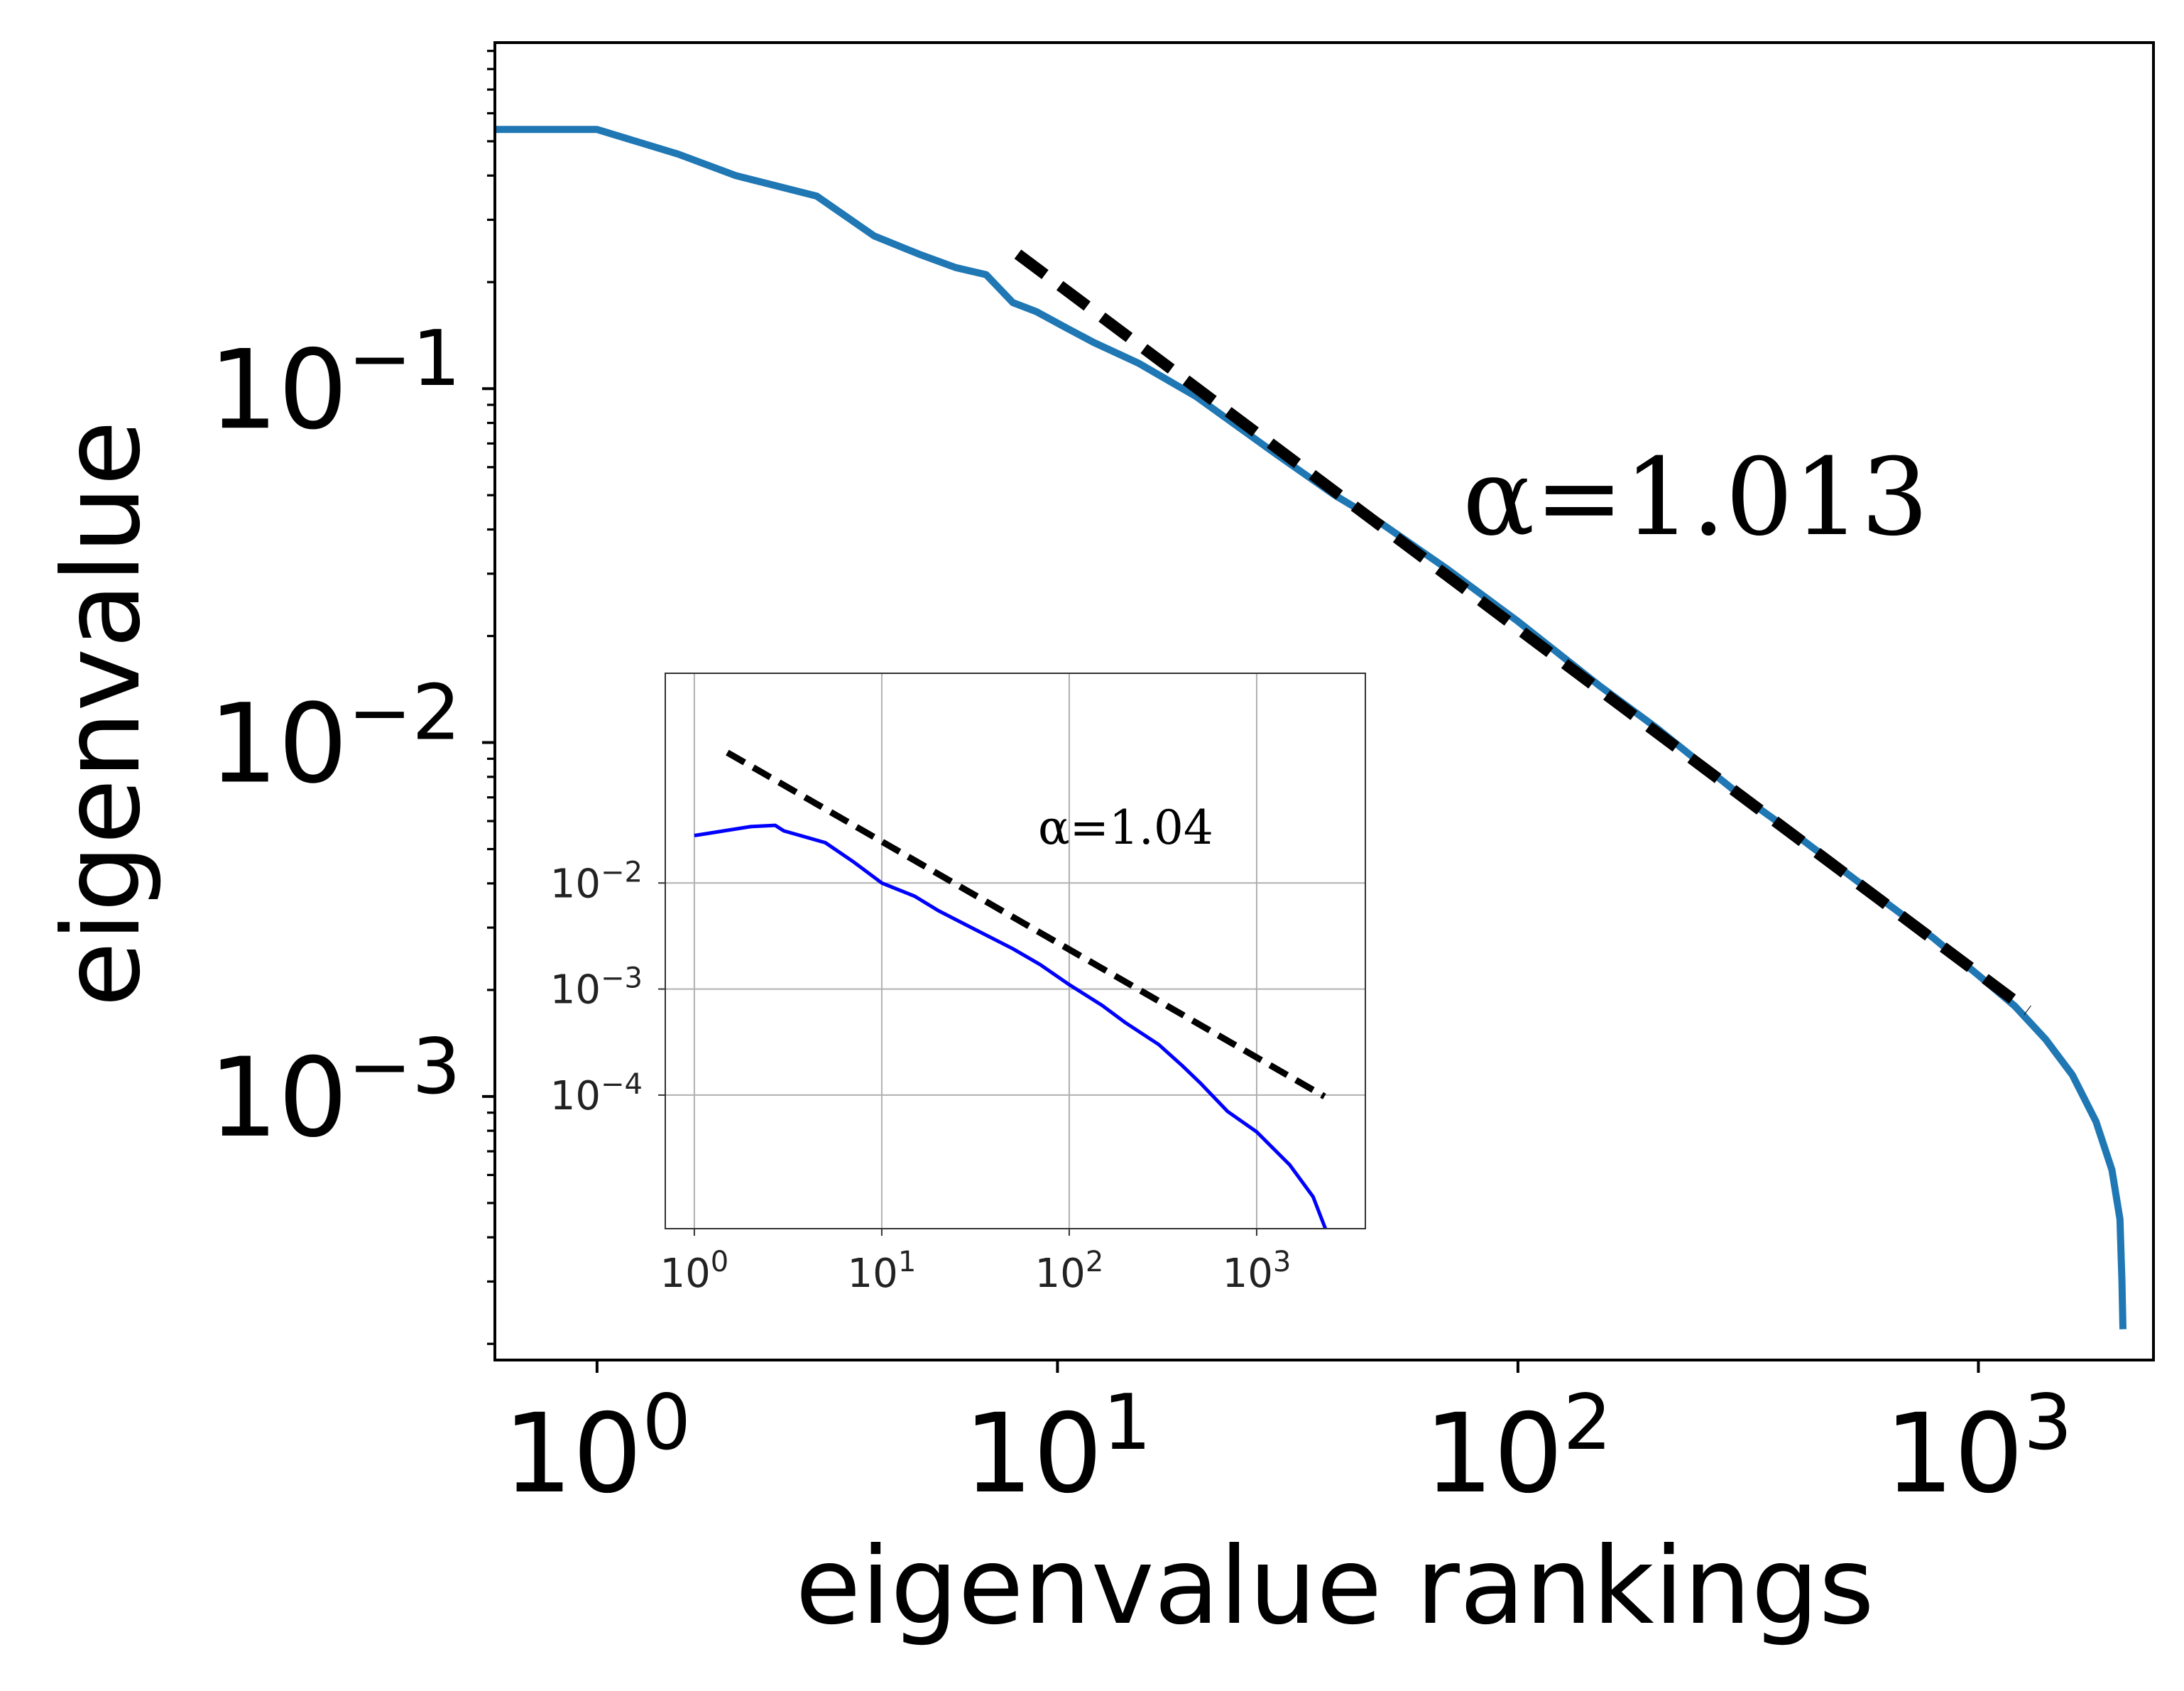 This screenshot has width=2184, height=1691. I want to click on x-axis-label: eigenvalue rankings, so click(1335, 1586).